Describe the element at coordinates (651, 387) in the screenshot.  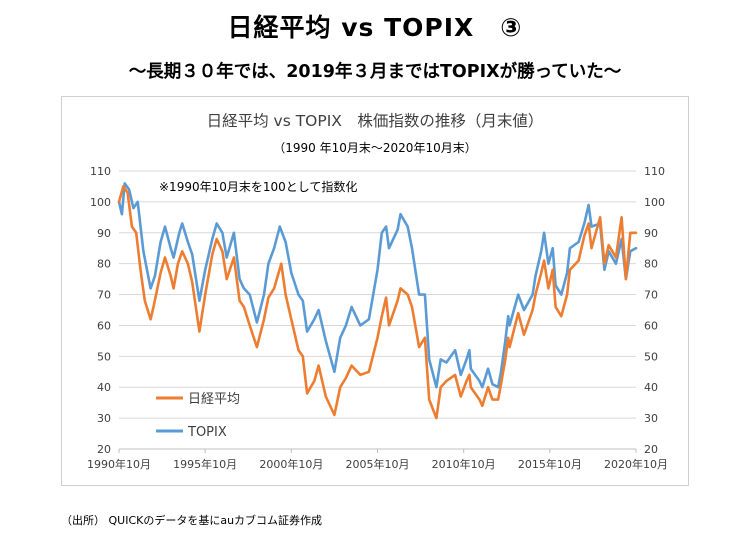
I see `y-tick-label-right: 40` at that location.